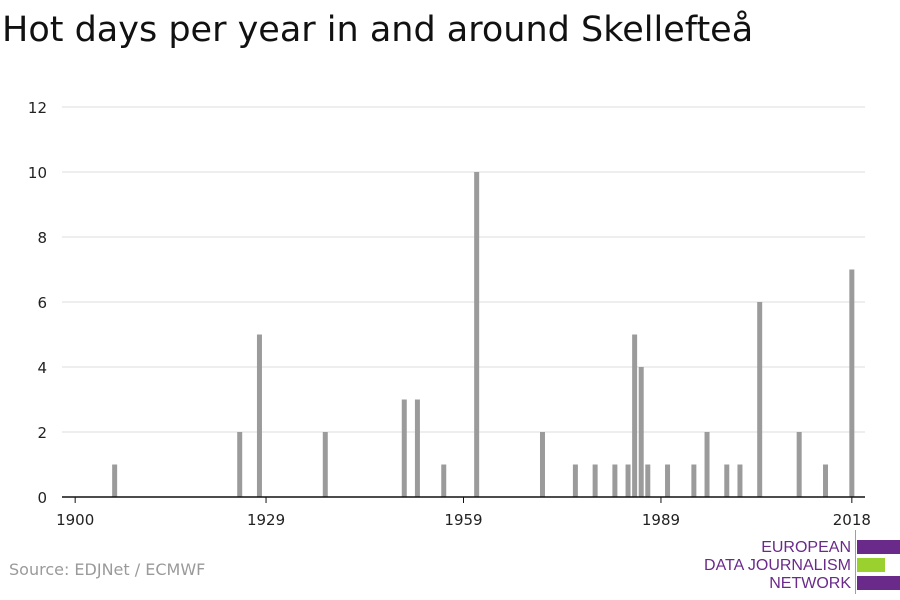 The width and height of the screenshot is (900, 600). Describe the element at coordinates (75, 520) in the screenshot. I see `x-tick-label: 1900` at that location.